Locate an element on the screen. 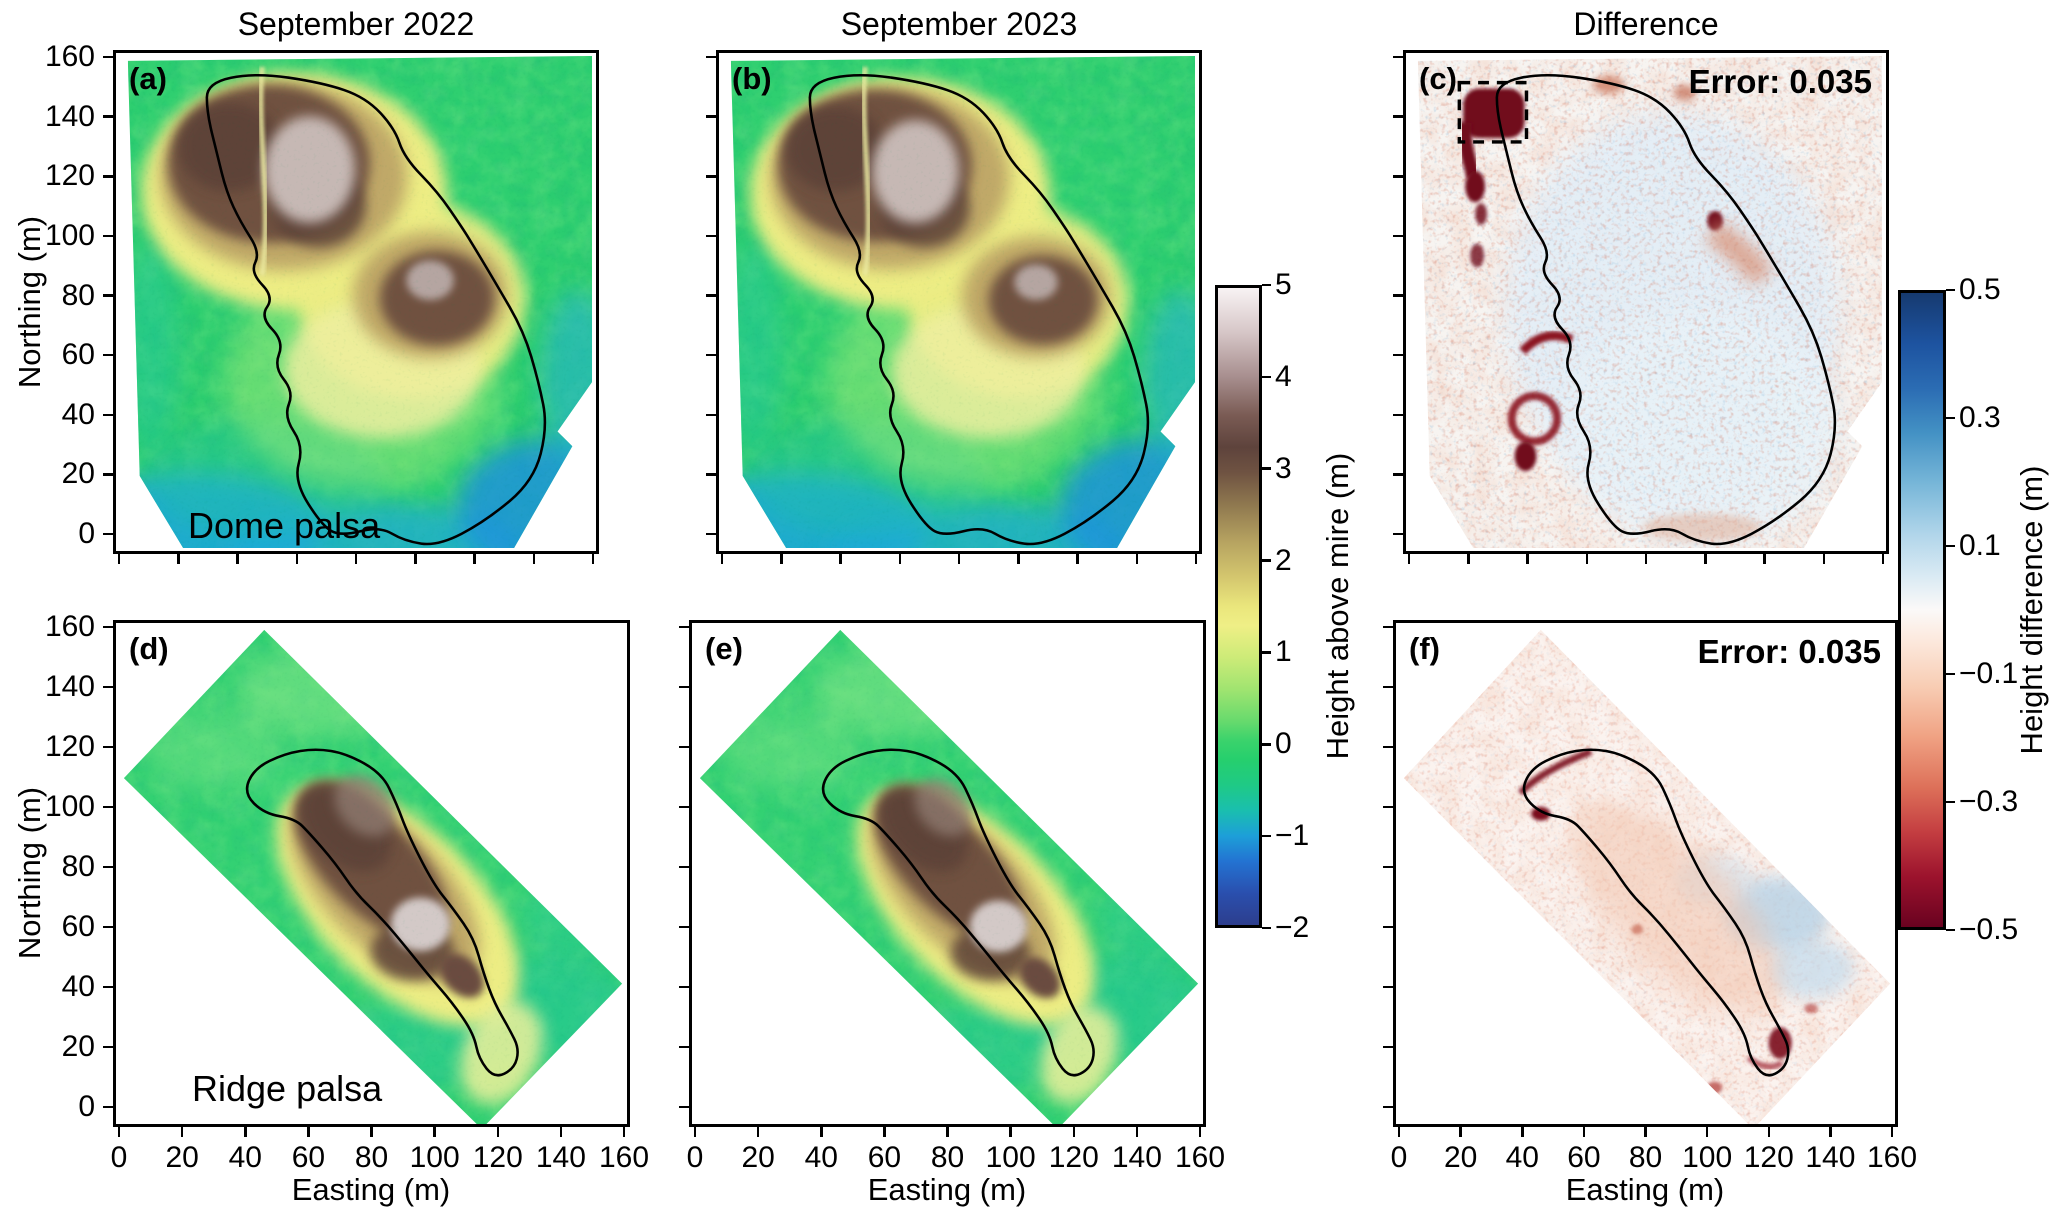 Image resolution: width=2067 pixels, height=1225 pixels. x-axis-label-d: Easting (m) is located at coordinates (371, 1189).